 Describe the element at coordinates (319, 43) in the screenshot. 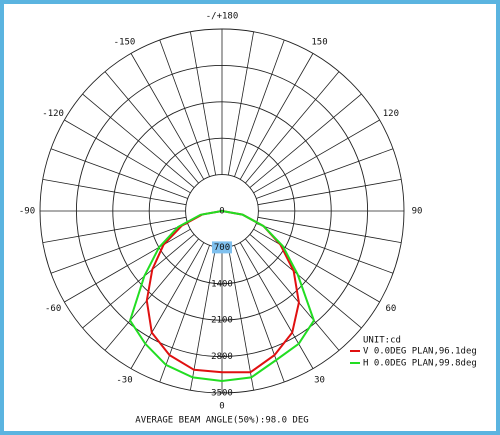

I see `angle-label: 150` at that location.